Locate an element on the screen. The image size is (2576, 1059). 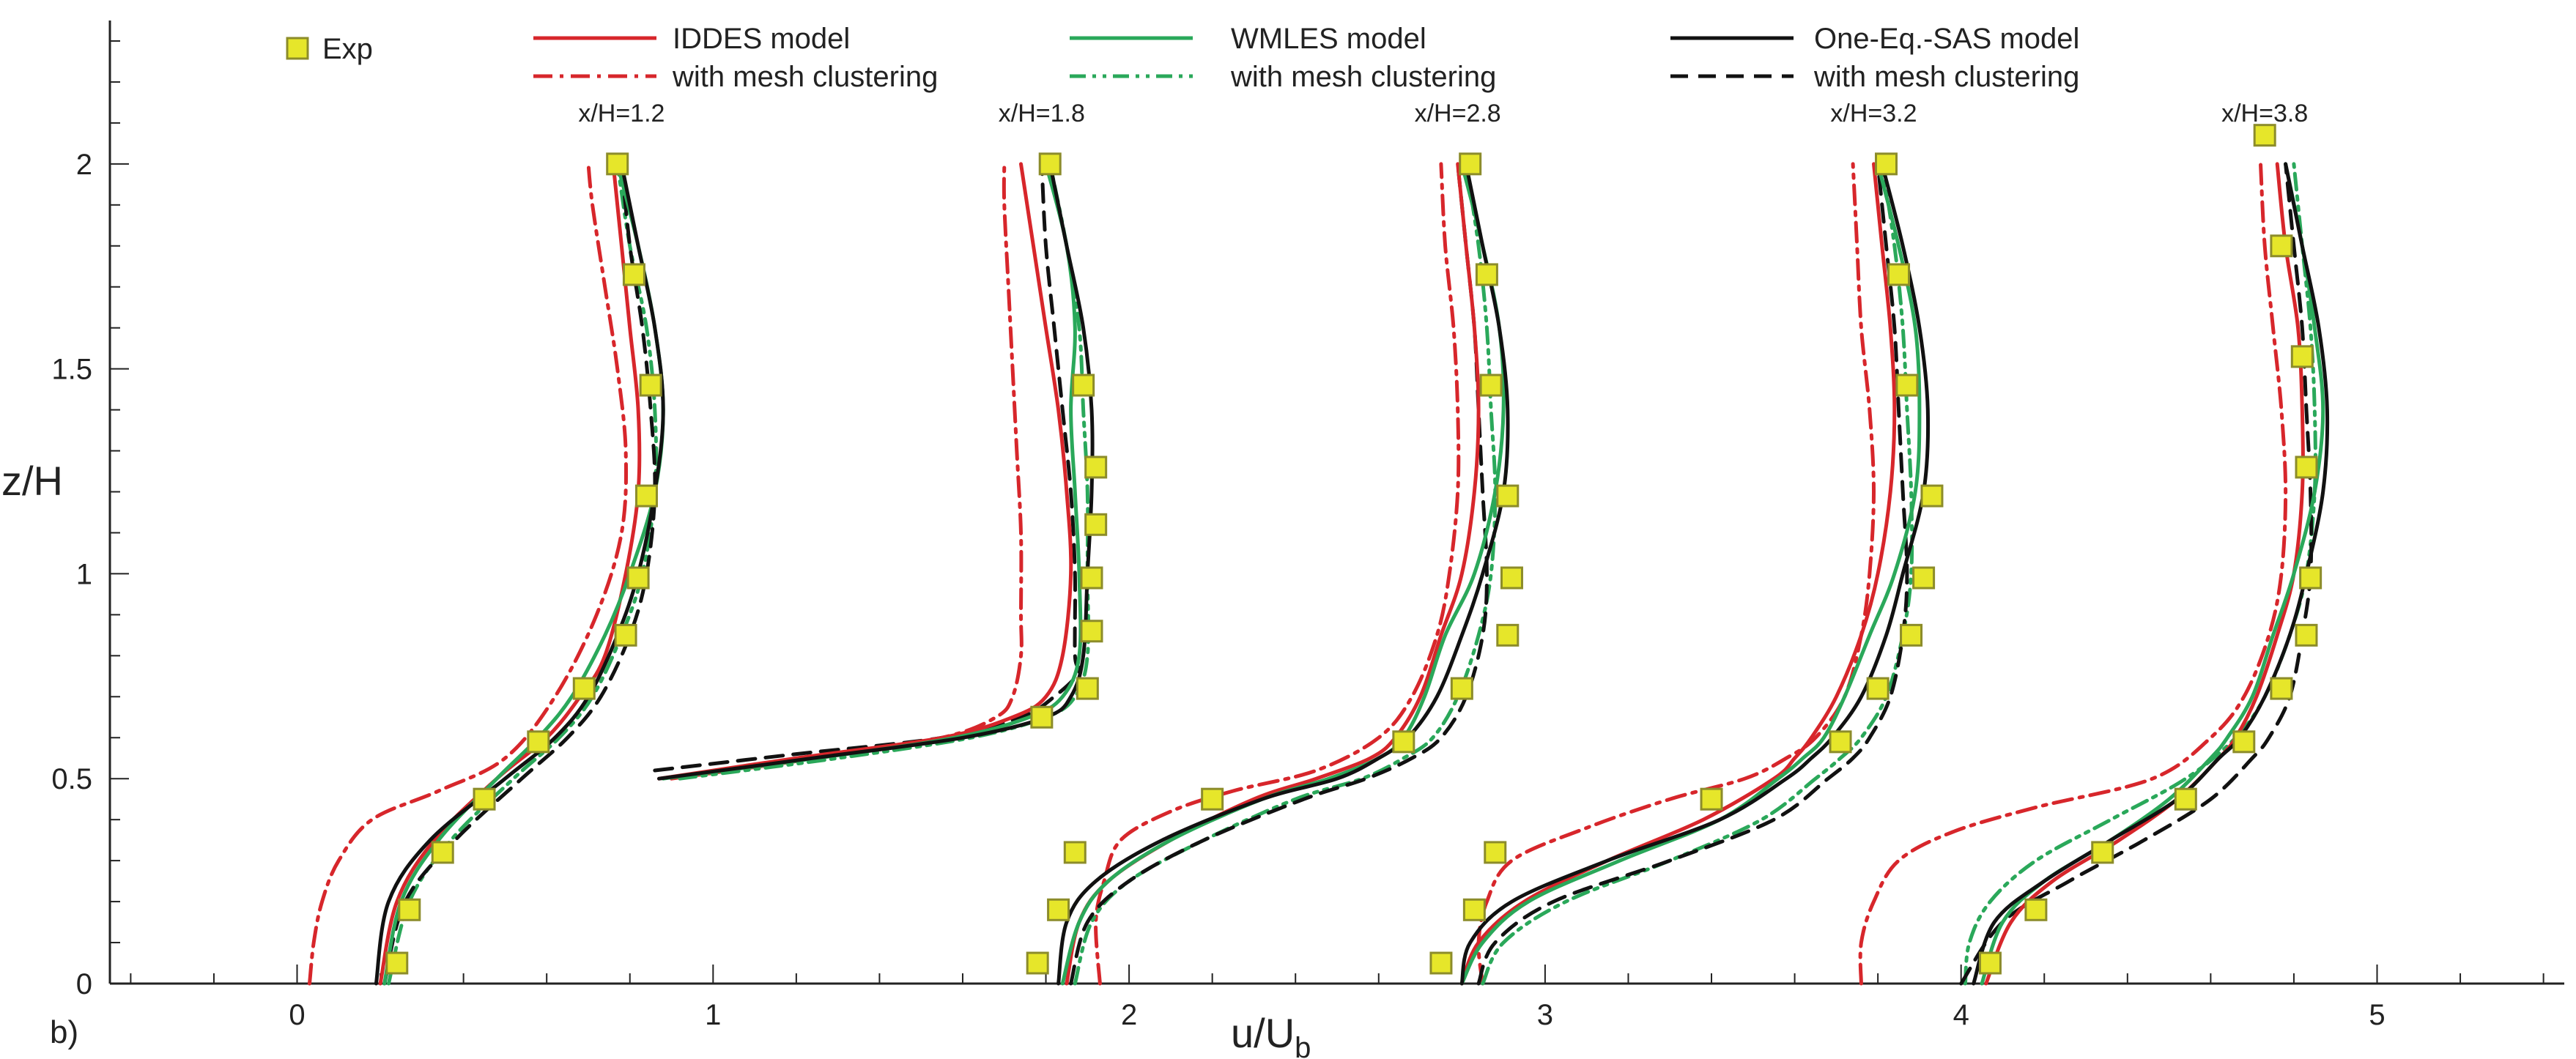
legend-iddes-label: IDDES model is located at coordinates (761, 39).